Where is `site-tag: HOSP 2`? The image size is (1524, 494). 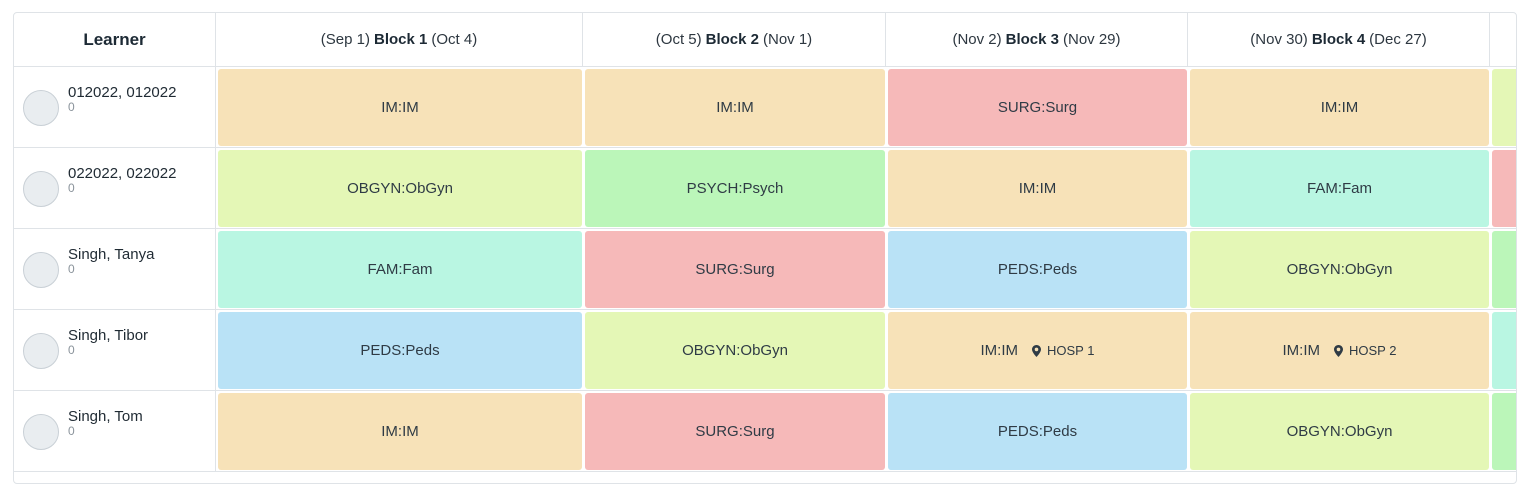
site-tag: HOSP 2 is located at coordinates (1361, 350).